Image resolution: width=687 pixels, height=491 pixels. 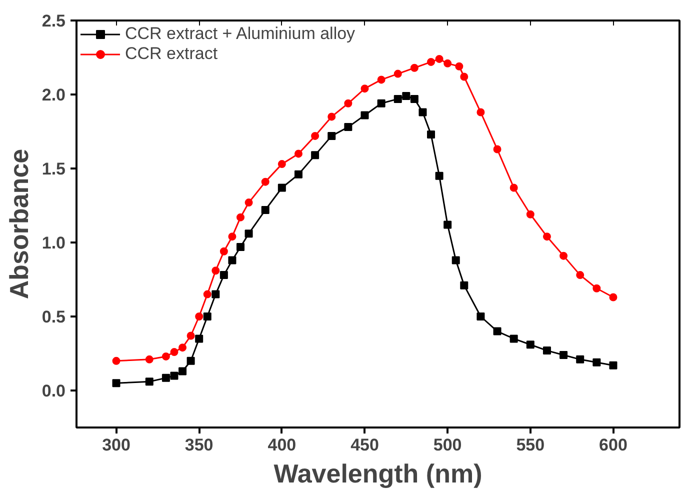 I want to click on x-tick-label: 600, so click(x=613, y=445).